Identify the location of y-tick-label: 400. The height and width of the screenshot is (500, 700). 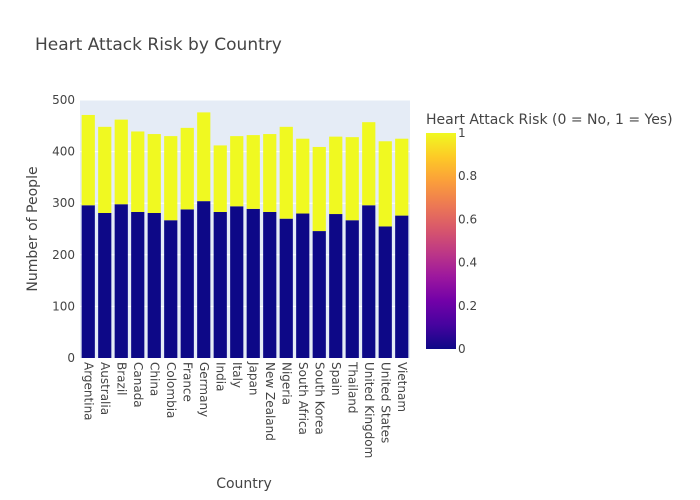
(63, 152).